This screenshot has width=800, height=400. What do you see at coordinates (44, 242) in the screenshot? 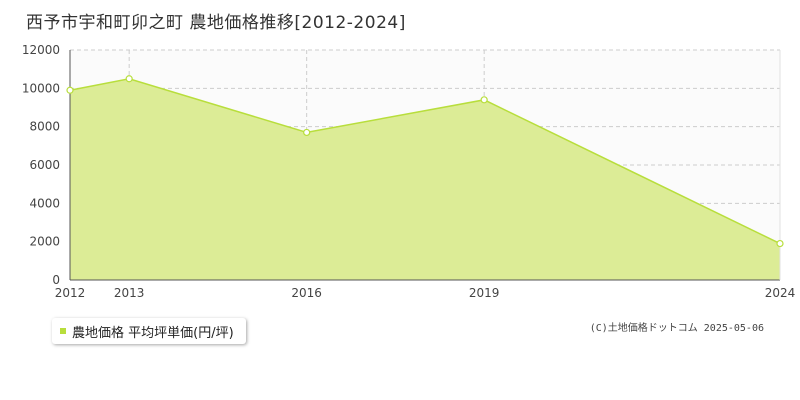
I see `y-tick-label: 2000` at bounding box center [44, 242].